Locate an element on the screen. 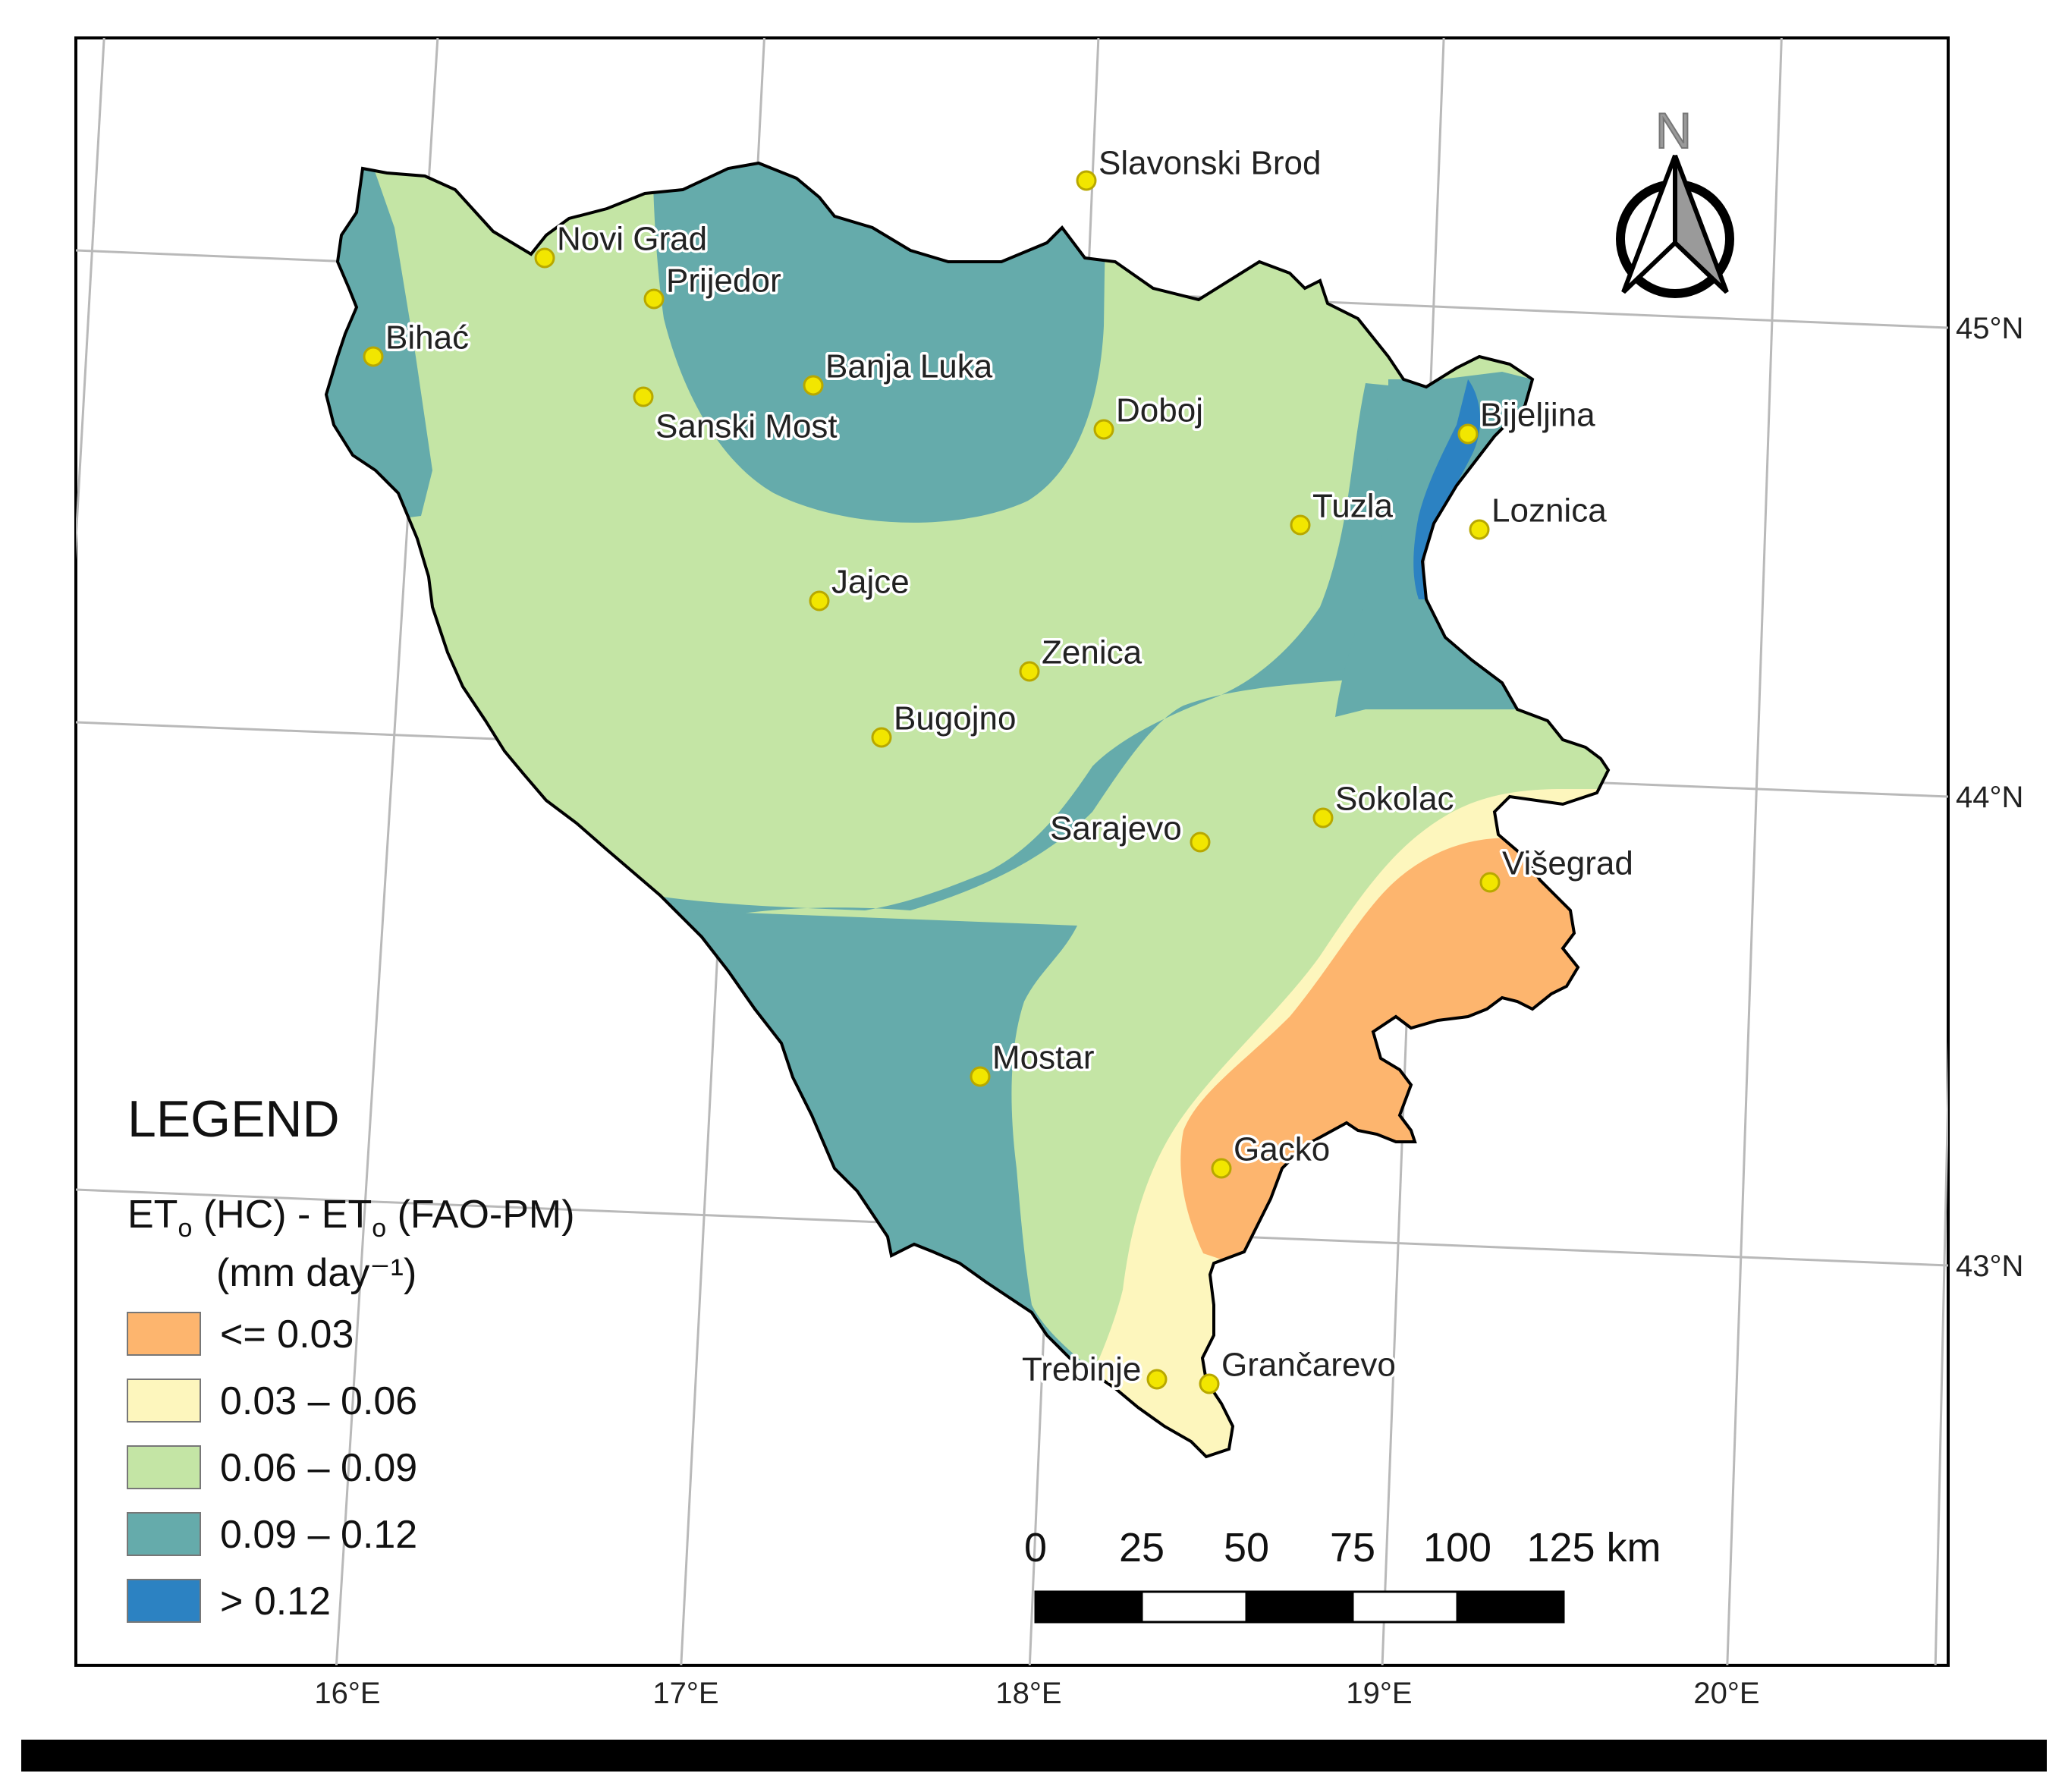 The image size is (2065, 1792). city: Bihać is located at coordinates (417, 341).